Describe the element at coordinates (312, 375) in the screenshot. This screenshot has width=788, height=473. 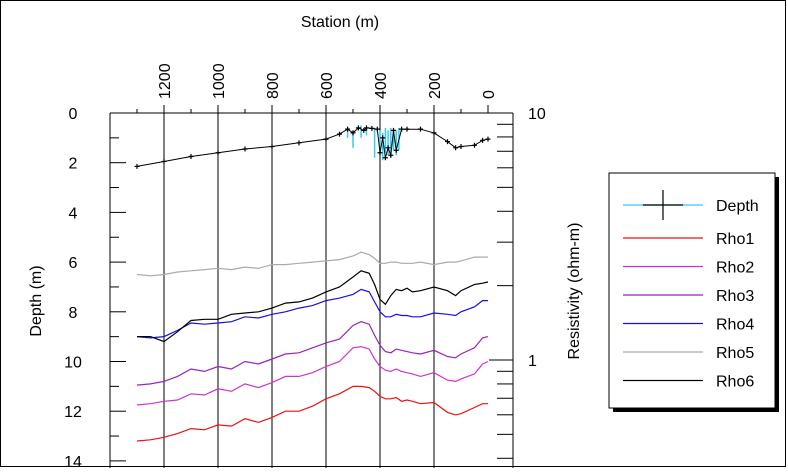
I see `series-line-rho2` at that location.